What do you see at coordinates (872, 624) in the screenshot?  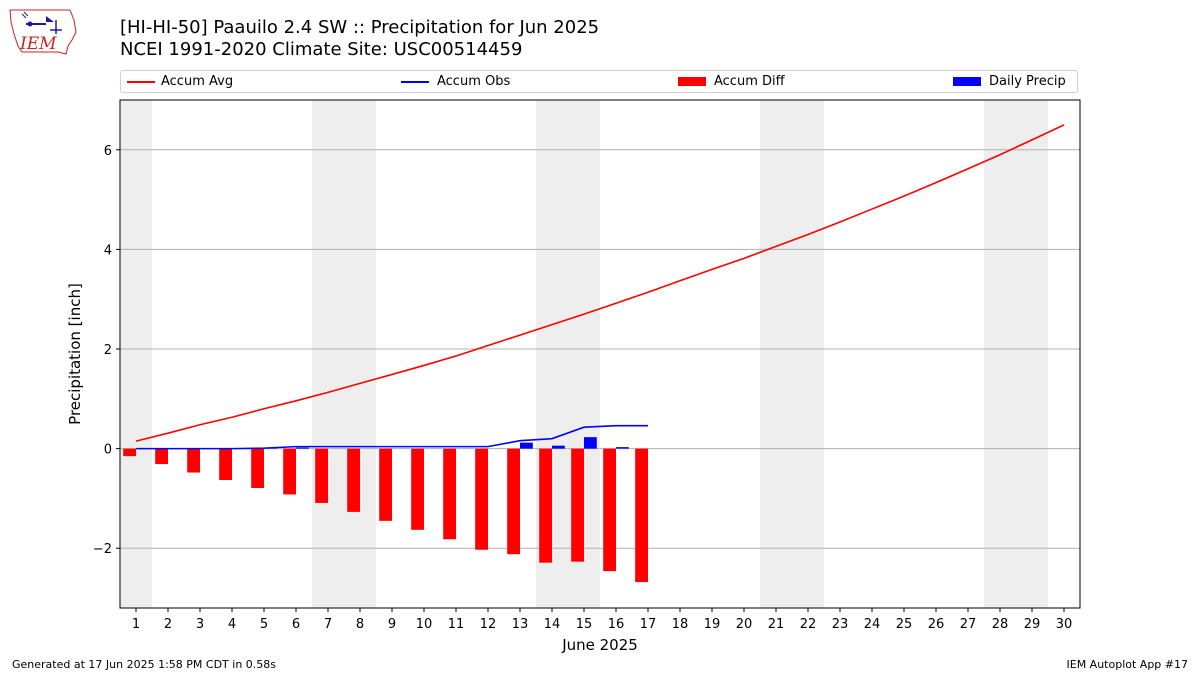 I see `x-tick-label-24: 24` at bounding box center [872, 624].